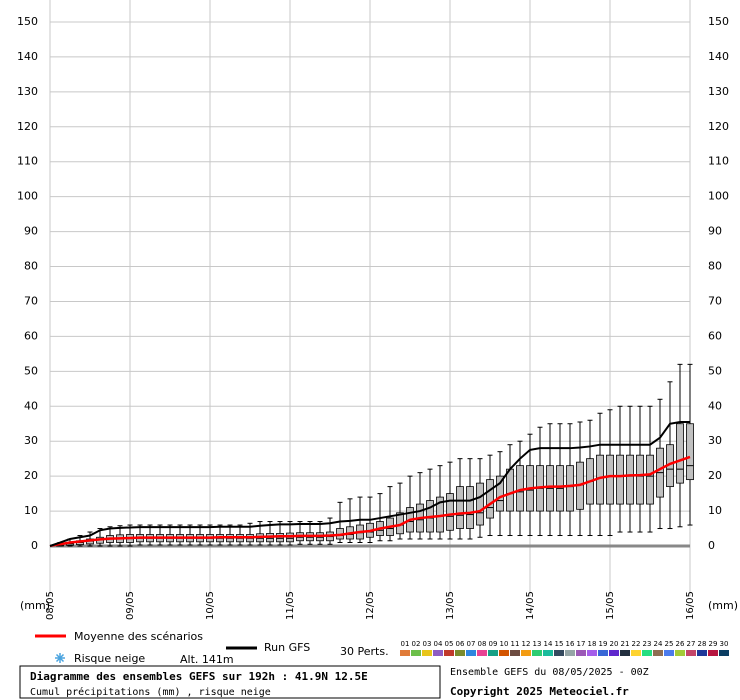  Describe the element at coordinates (27, 161) in the screenshot. I see `y-tick-label: 110` at that location.